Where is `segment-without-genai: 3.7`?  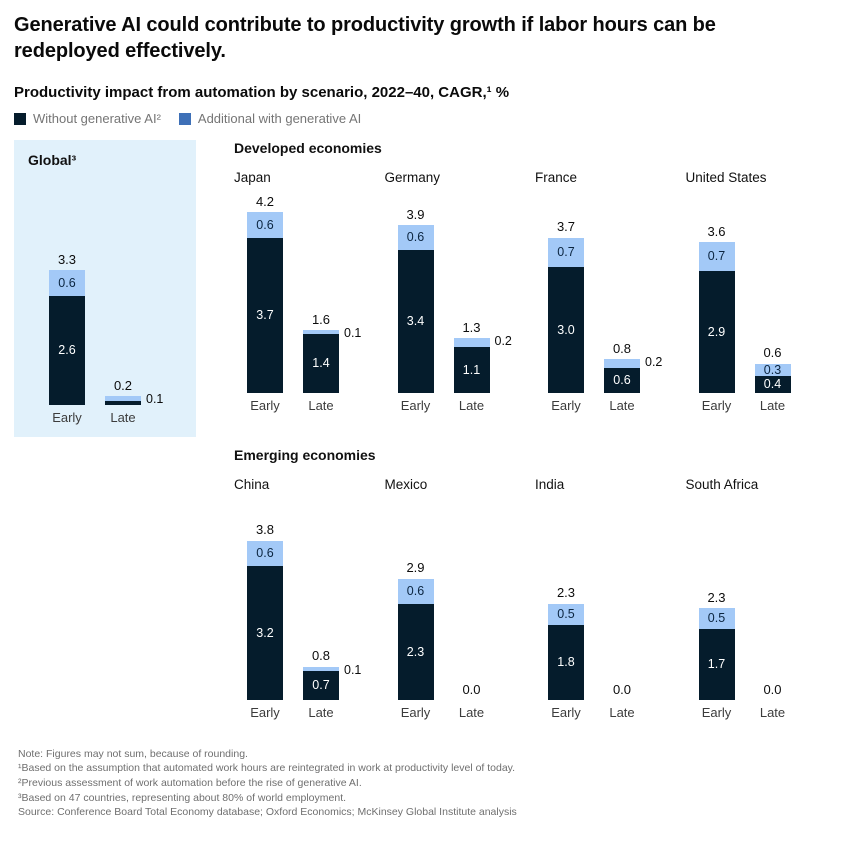 segment-without-genai: 3.7 is located at coordinates (265, 315).